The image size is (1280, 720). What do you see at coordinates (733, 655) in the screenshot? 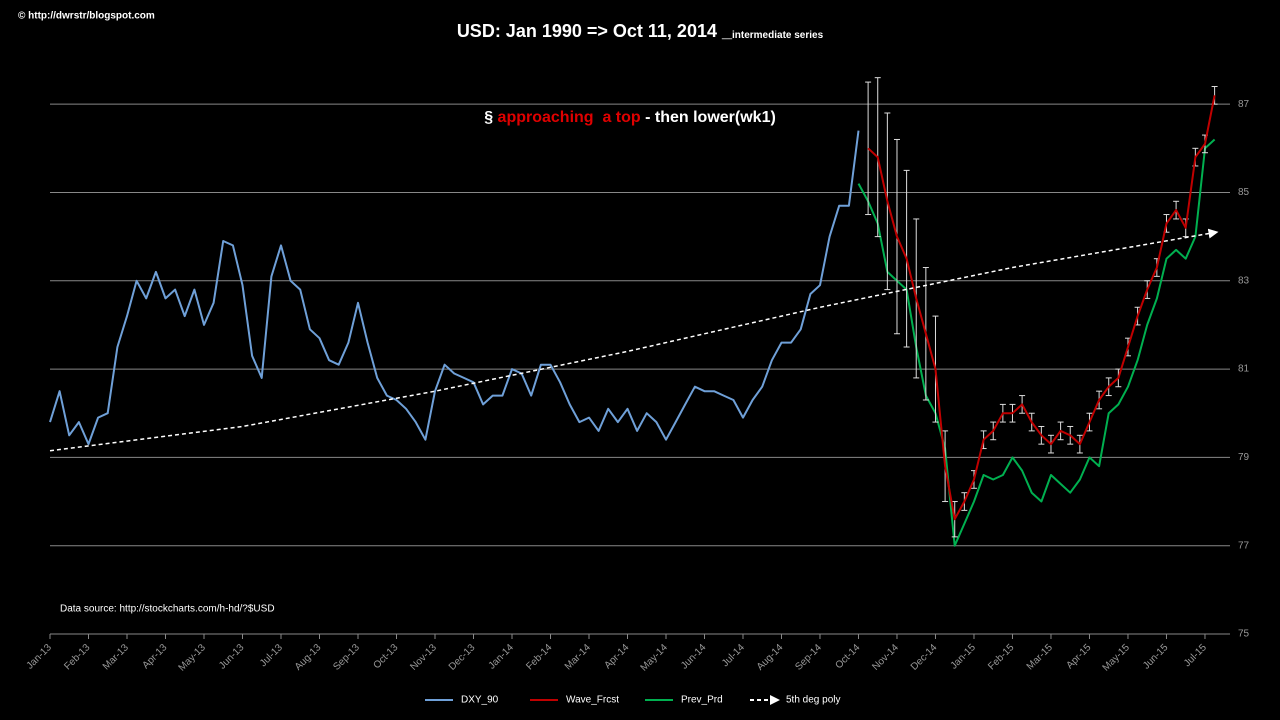
I see `x-tick-label: Jul-14` at bounding box center [733, 655].